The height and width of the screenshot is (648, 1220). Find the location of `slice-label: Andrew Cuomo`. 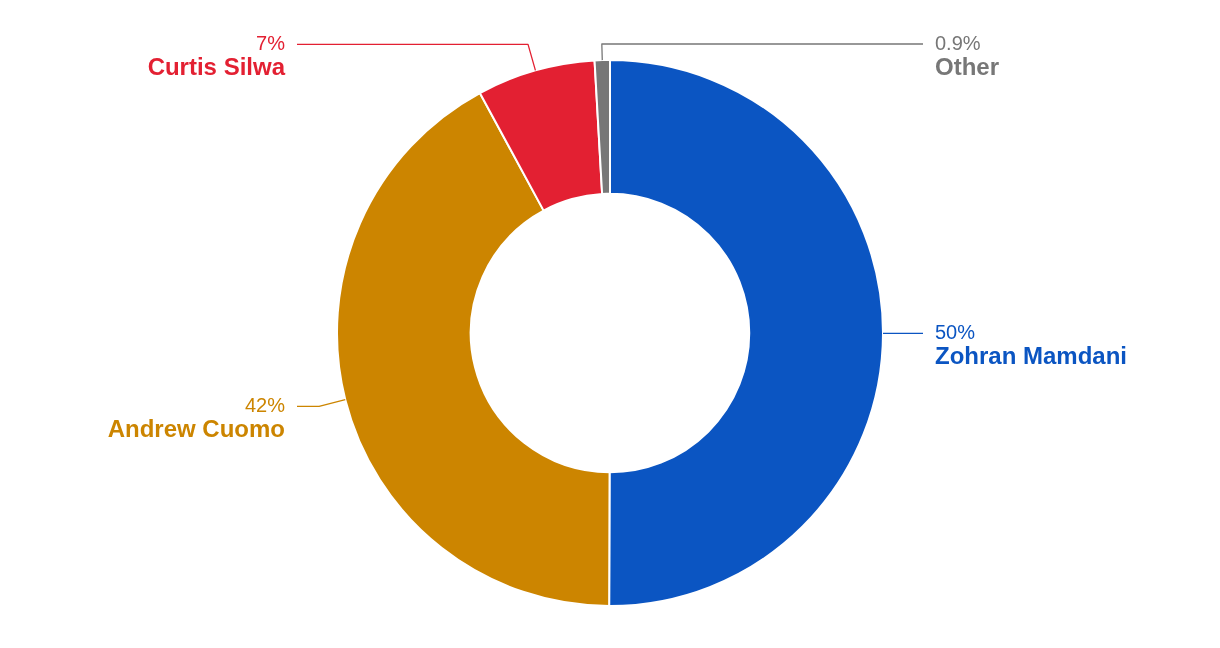

slice-label: Andrew Cuomo is located at coordinates (196, 428).